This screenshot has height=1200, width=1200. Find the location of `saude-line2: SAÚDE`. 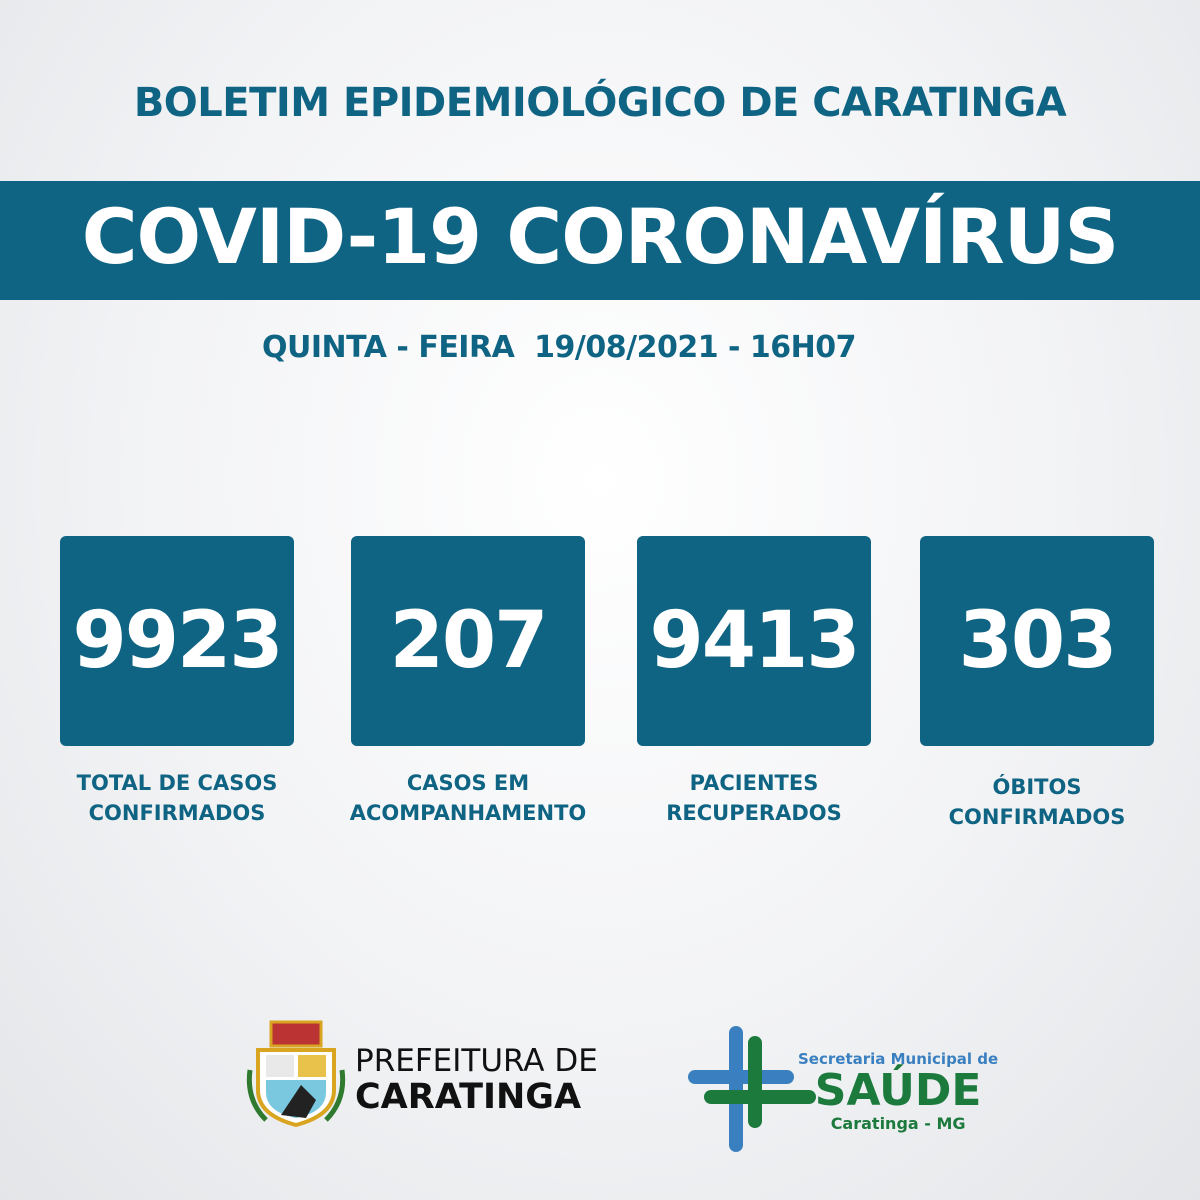

saude-line2: SAÚDE is located at coordinates (898, 1090).